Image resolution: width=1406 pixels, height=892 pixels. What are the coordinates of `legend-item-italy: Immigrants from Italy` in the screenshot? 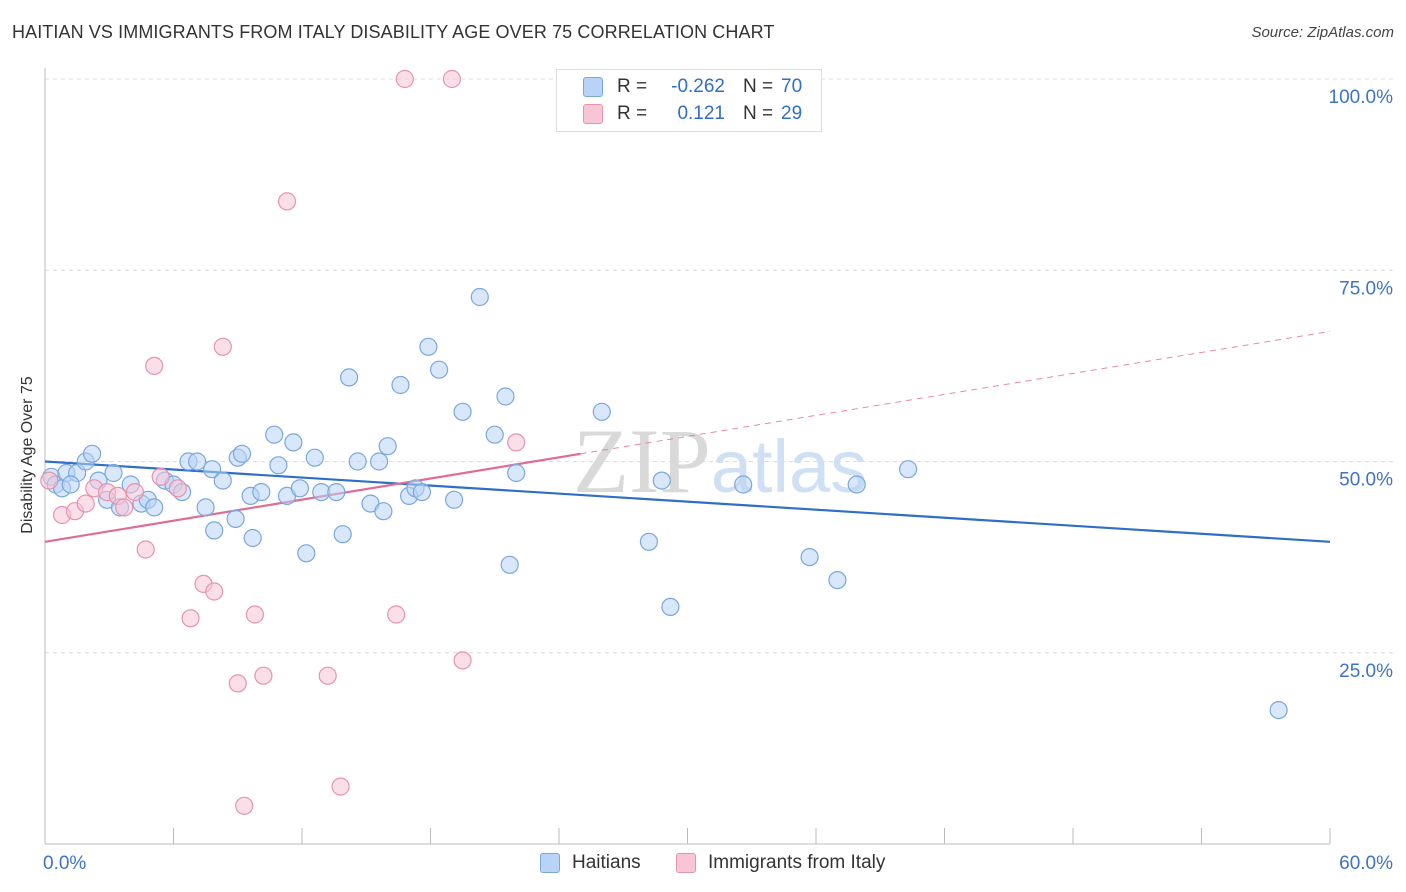 It's located at (780, 863).